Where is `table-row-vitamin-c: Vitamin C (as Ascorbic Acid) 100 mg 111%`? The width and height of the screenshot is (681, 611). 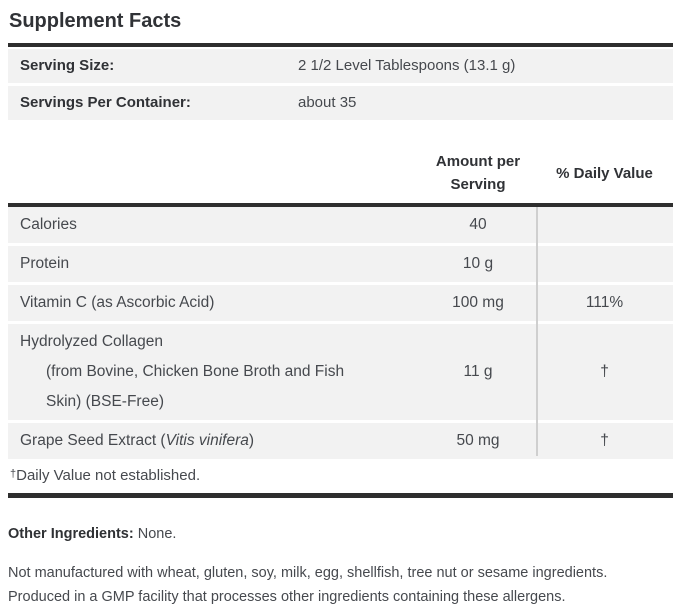 table-row-vitamin-c: Vitamin C (as Ascorbic Acid) 100 mg 111% is located at coordinates (340, 303).